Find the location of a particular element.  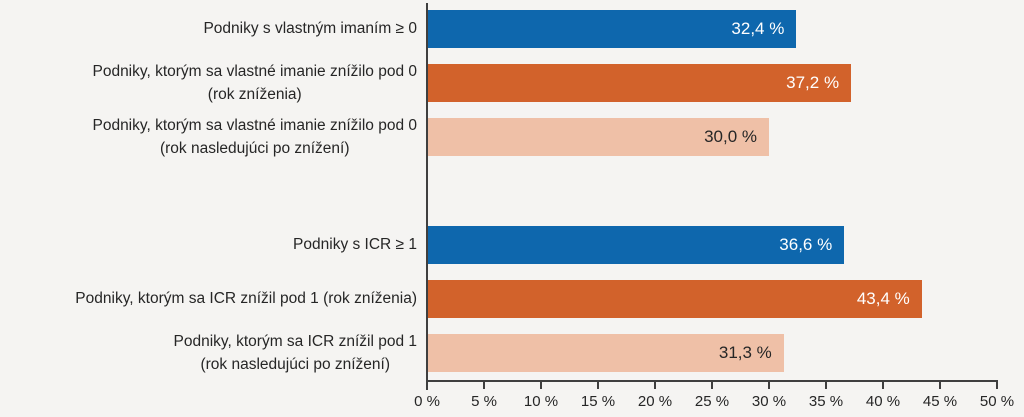

bar-track: 43,4 % is located at coordinates (712, 299).